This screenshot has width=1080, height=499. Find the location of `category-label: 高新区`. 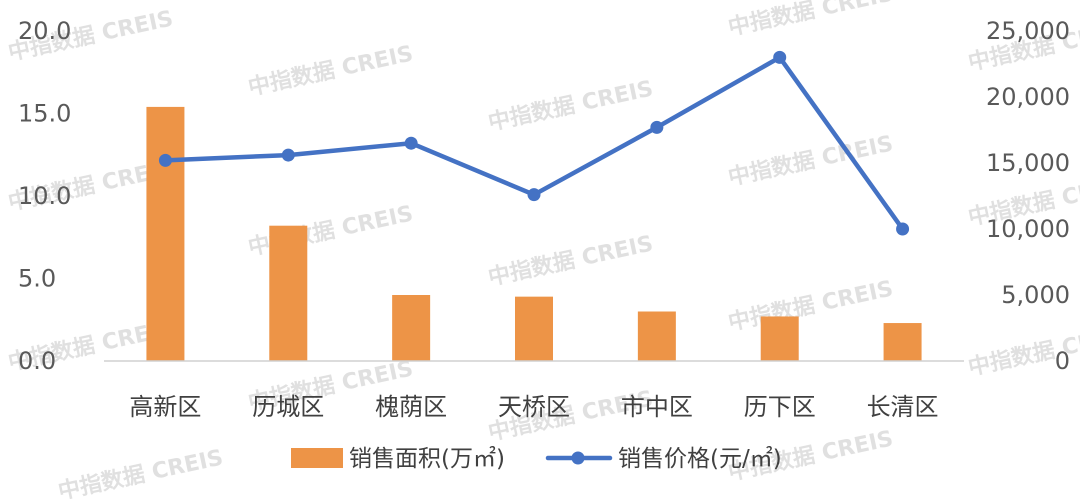

category-label: 高新区 is located at coordinates (165, 407).